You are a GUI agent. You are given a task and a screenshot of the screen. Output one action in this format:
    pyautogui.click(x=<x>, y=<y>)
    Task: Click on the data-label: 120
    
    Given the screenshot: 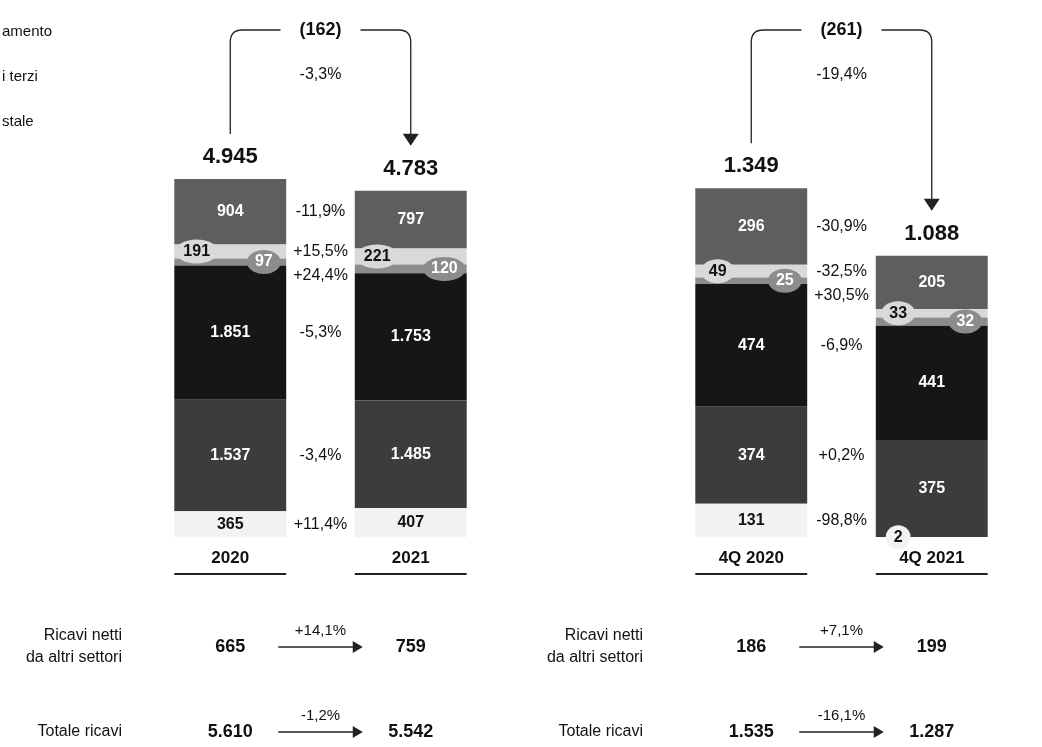 What is the action you would take?
    pyautogui.click(x=444, y=268)
    